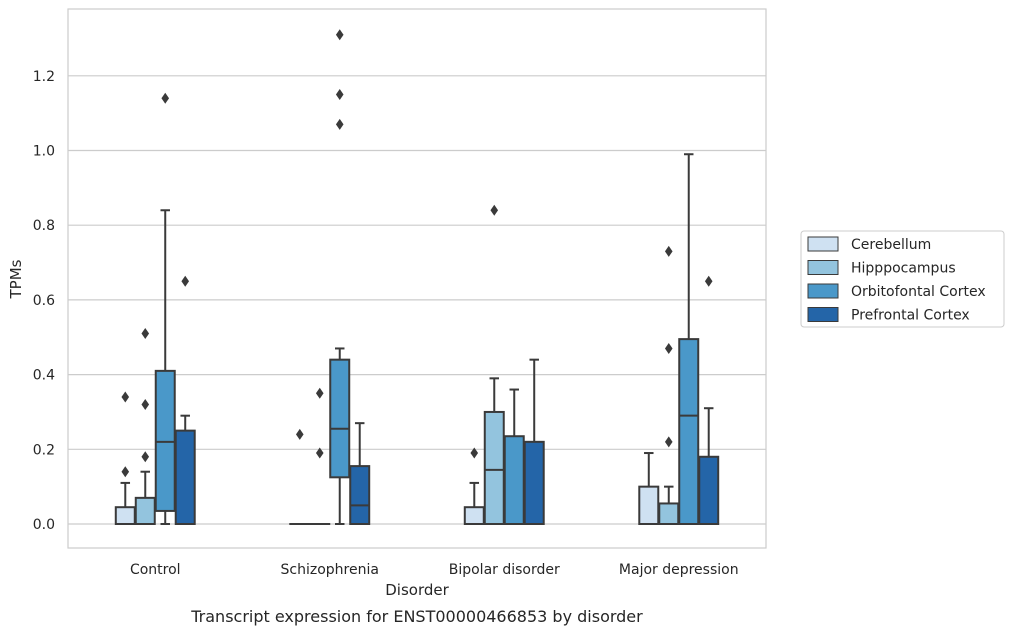 The image size is (1014, 634). I want to click on legend-item: Cerebellum, so click(869, 244).